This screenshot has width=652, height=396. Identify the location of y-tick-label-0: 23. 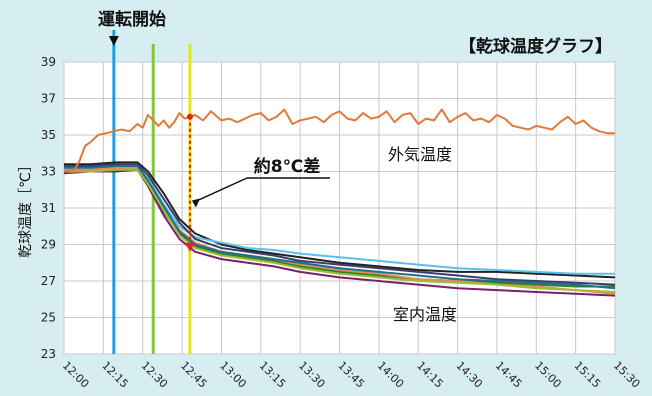
(48, 354).